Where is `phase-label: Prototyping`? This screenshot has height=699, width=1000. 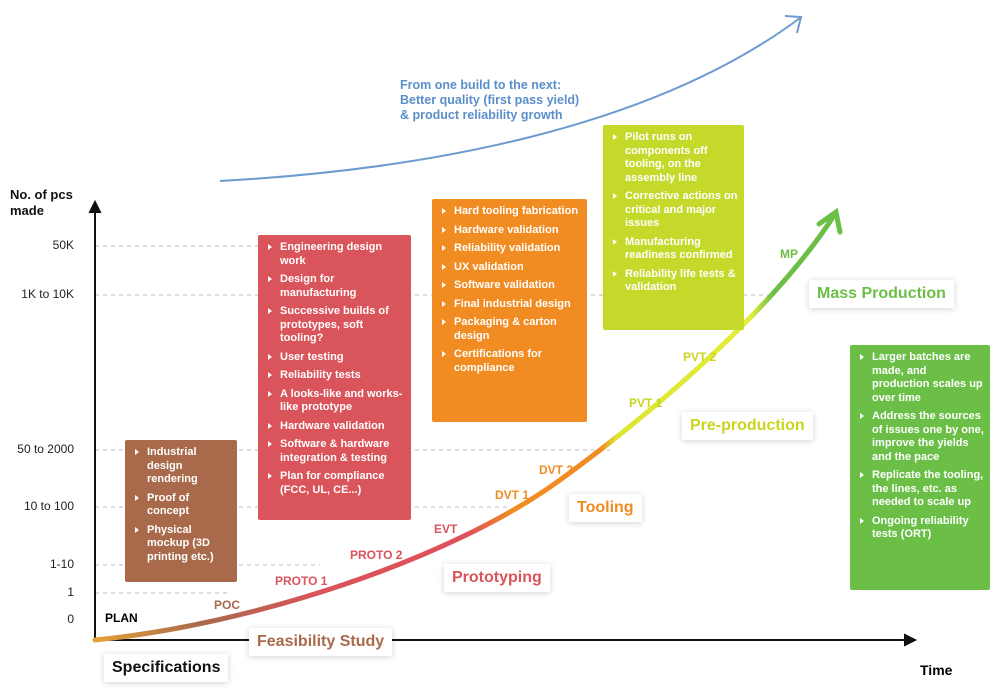 phase-label: Prototyping is located at coordinates (497, 578).